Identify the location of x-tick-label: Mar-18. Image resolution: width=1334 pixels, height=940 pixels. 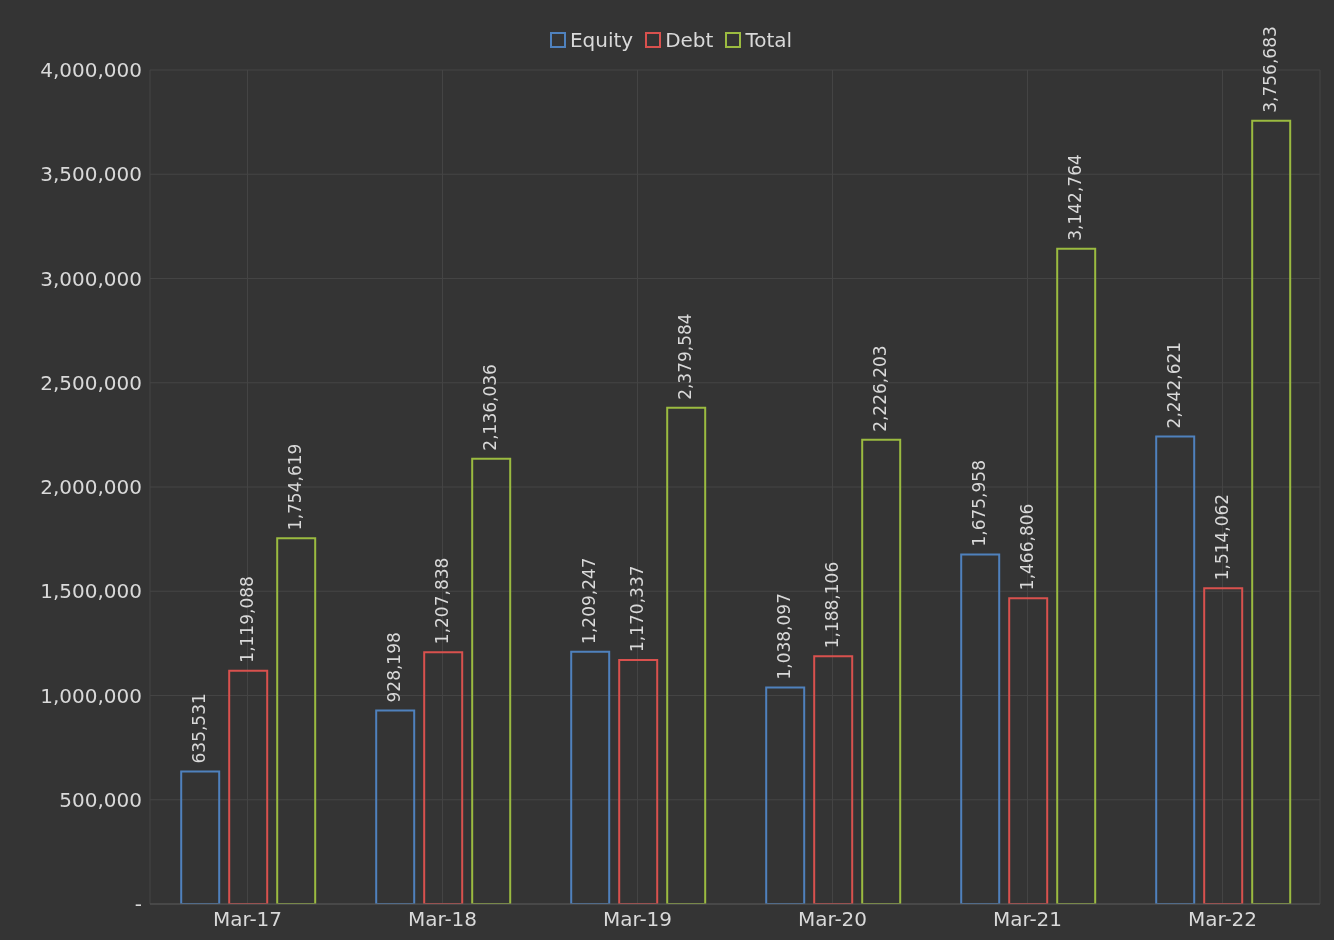
(442, 919).